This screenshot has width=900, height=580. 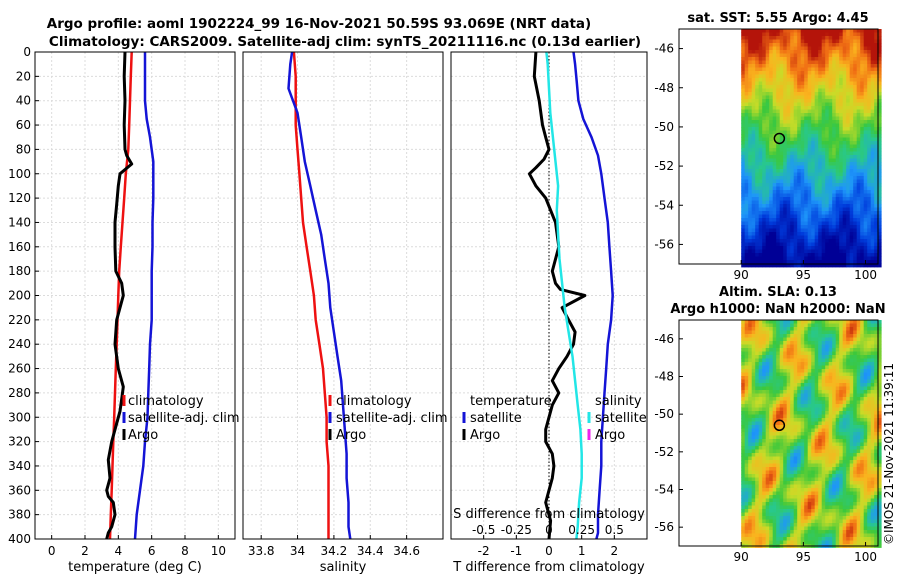 What do you see at coordinates (334, 546) in the screenshot?
I see `salinity-x-ticks: 33.8 34 34.2 34.4 34.6` at bounding box center [334, 546].